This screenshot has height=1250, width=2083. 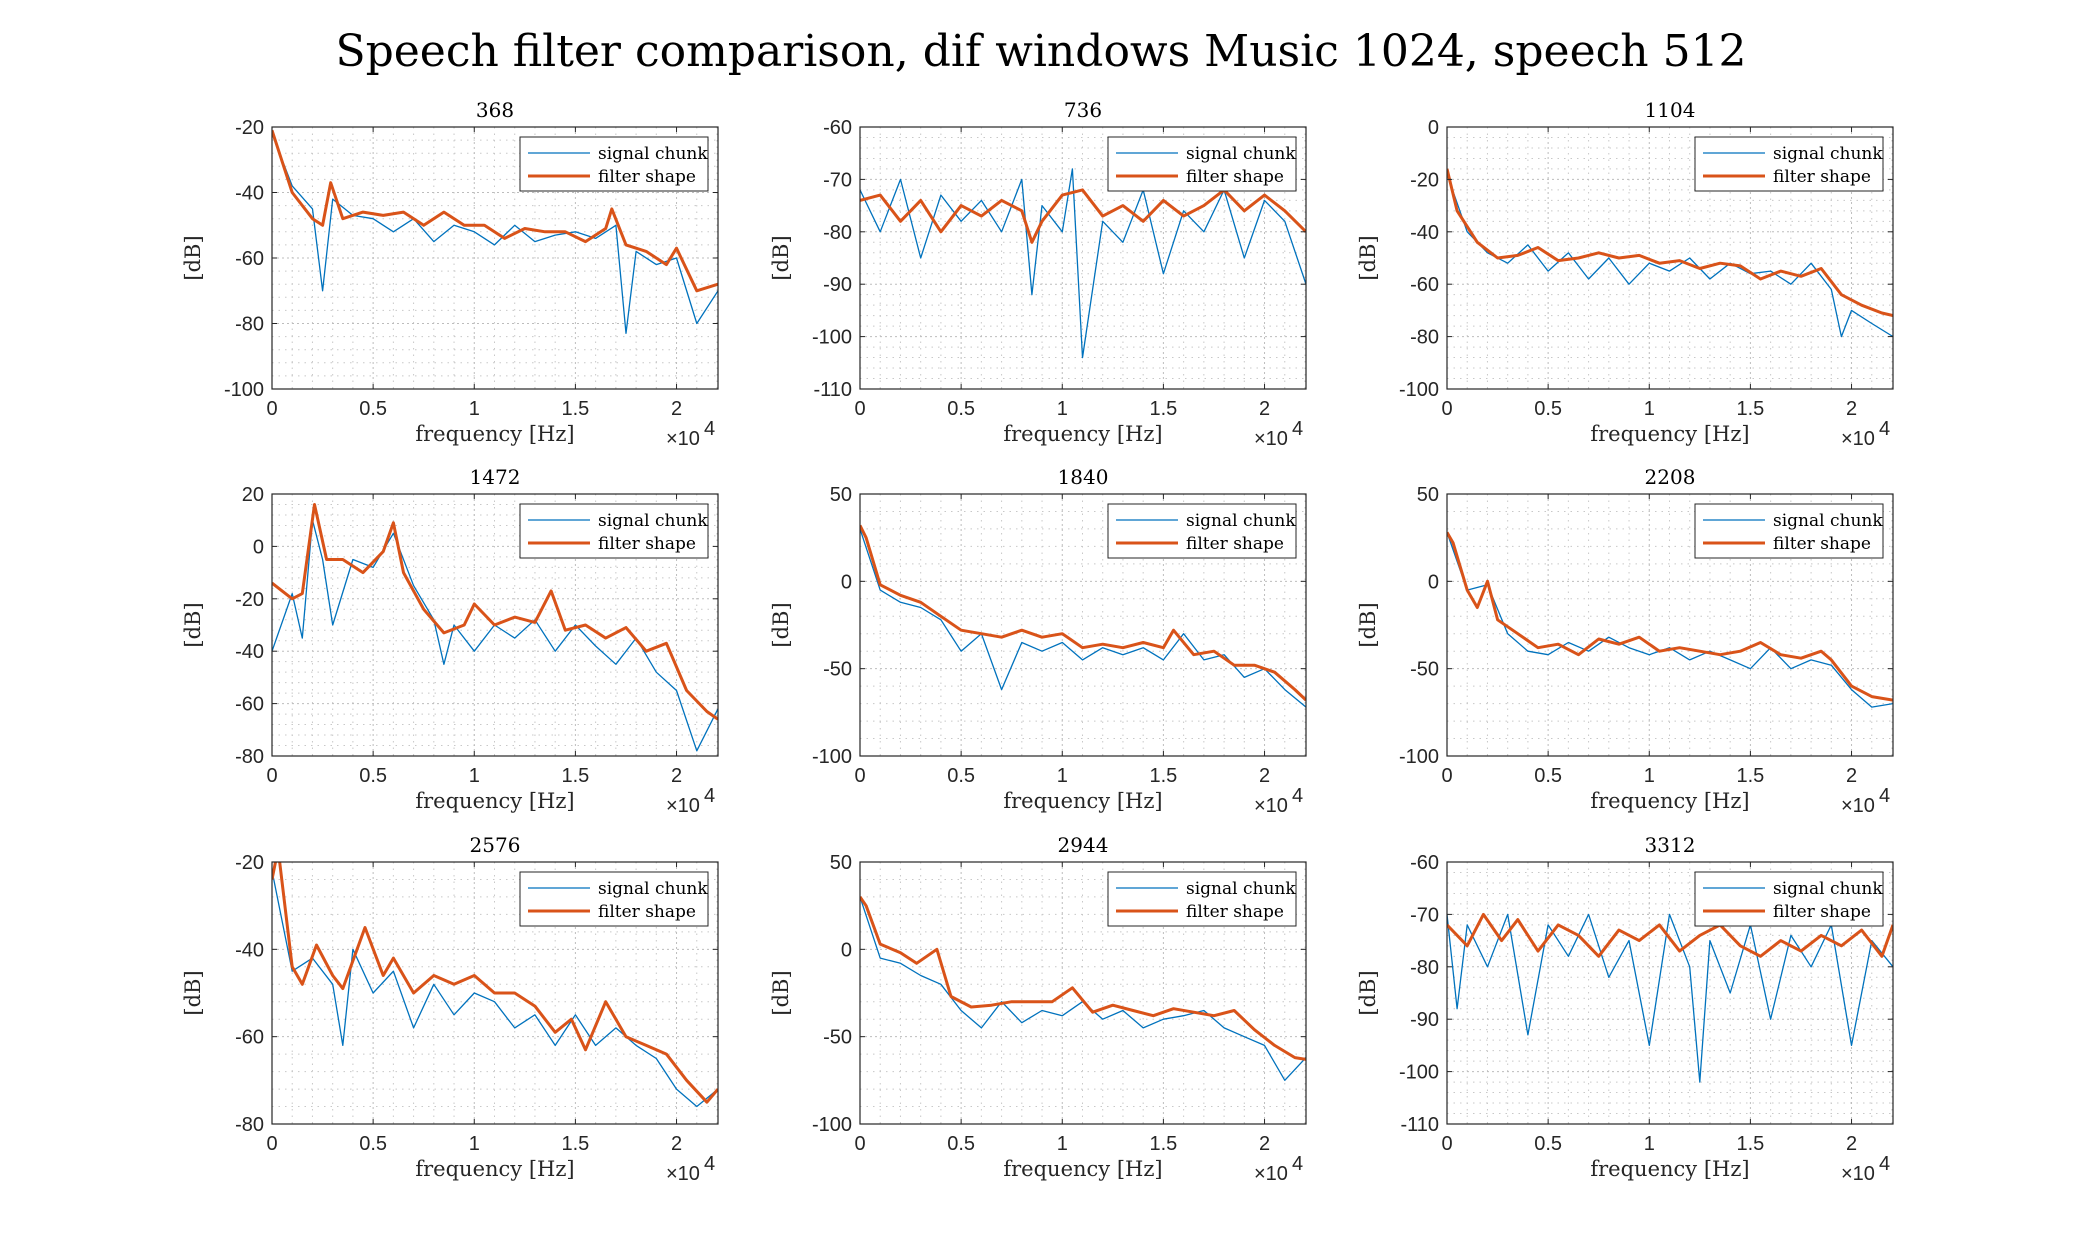 I want to click on major-grid, so click(x=1670, y=625).